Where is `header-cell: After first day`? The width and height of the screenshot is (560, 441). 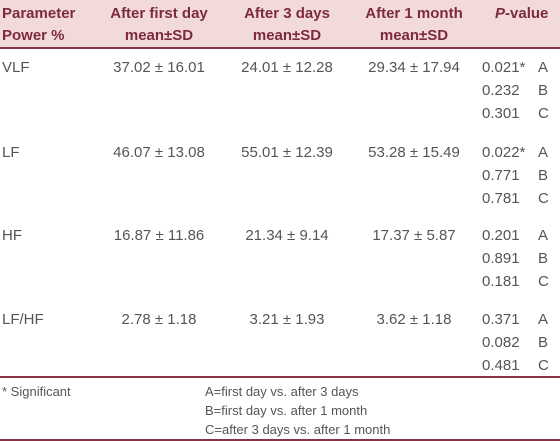 header-cell: After first day is located at coordinates (159, 13).